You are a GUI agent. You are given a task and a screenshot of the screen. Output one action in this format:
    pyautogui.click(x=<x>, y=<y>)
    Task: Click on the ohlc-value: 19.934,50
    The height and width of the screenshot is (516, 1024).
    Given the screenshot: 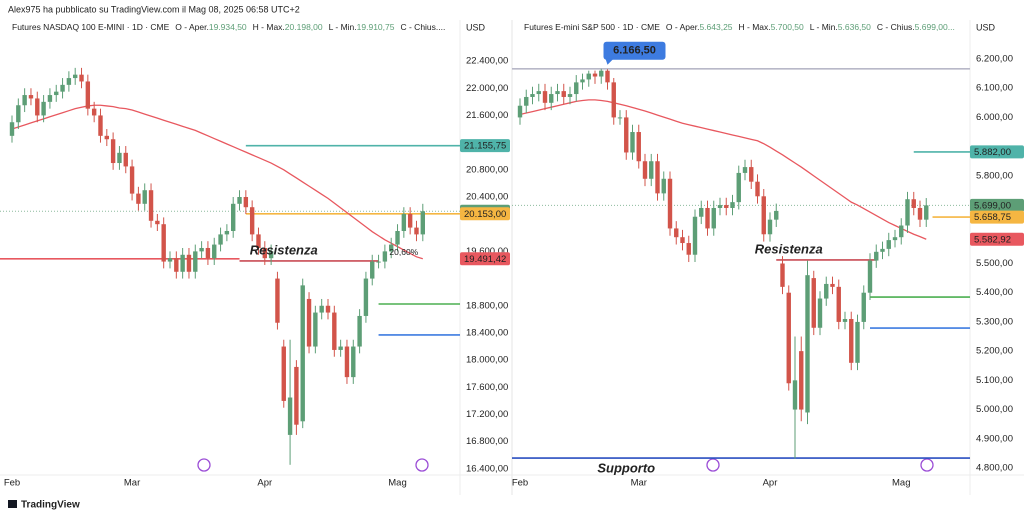 What is the action you would take?
    pyautogui.click(x=228, y=27)
    